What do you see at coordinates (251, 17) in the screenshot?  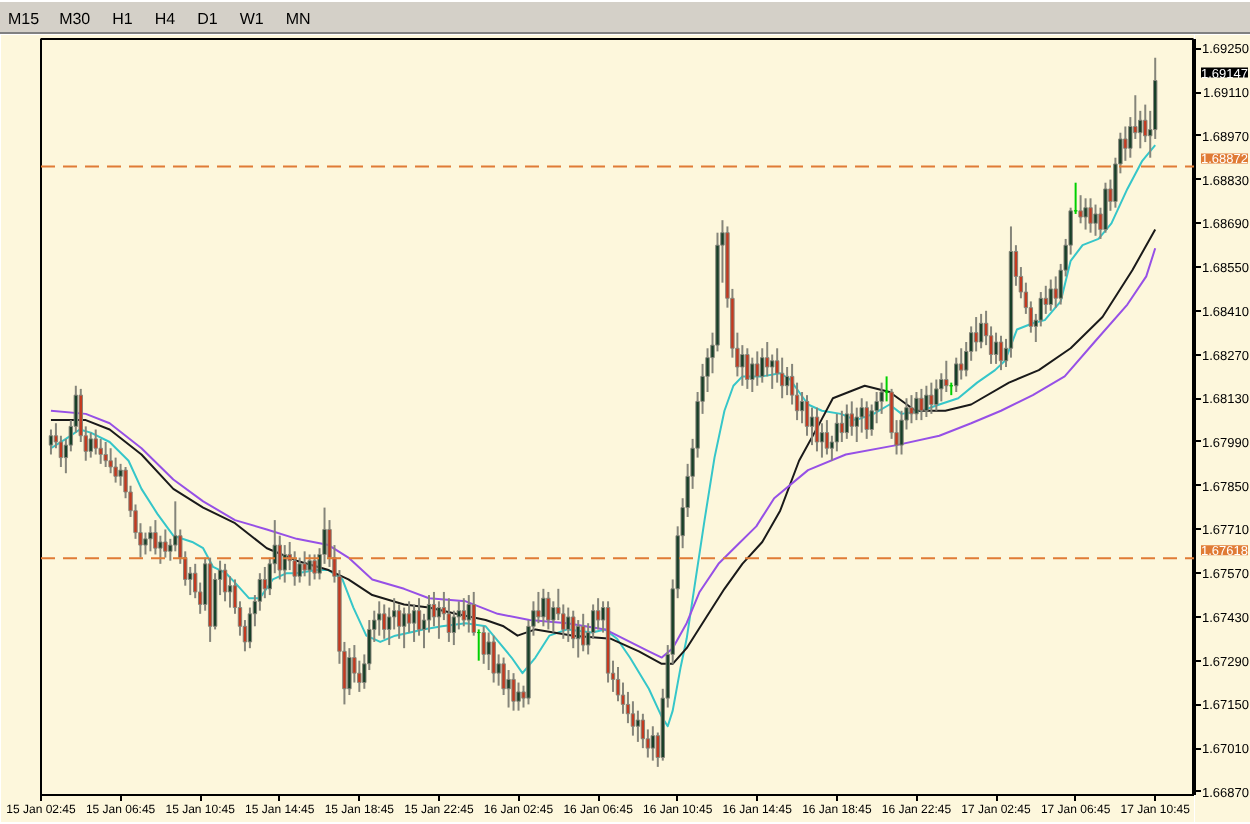 I see `text: W1` at bounding box center [251, 17].